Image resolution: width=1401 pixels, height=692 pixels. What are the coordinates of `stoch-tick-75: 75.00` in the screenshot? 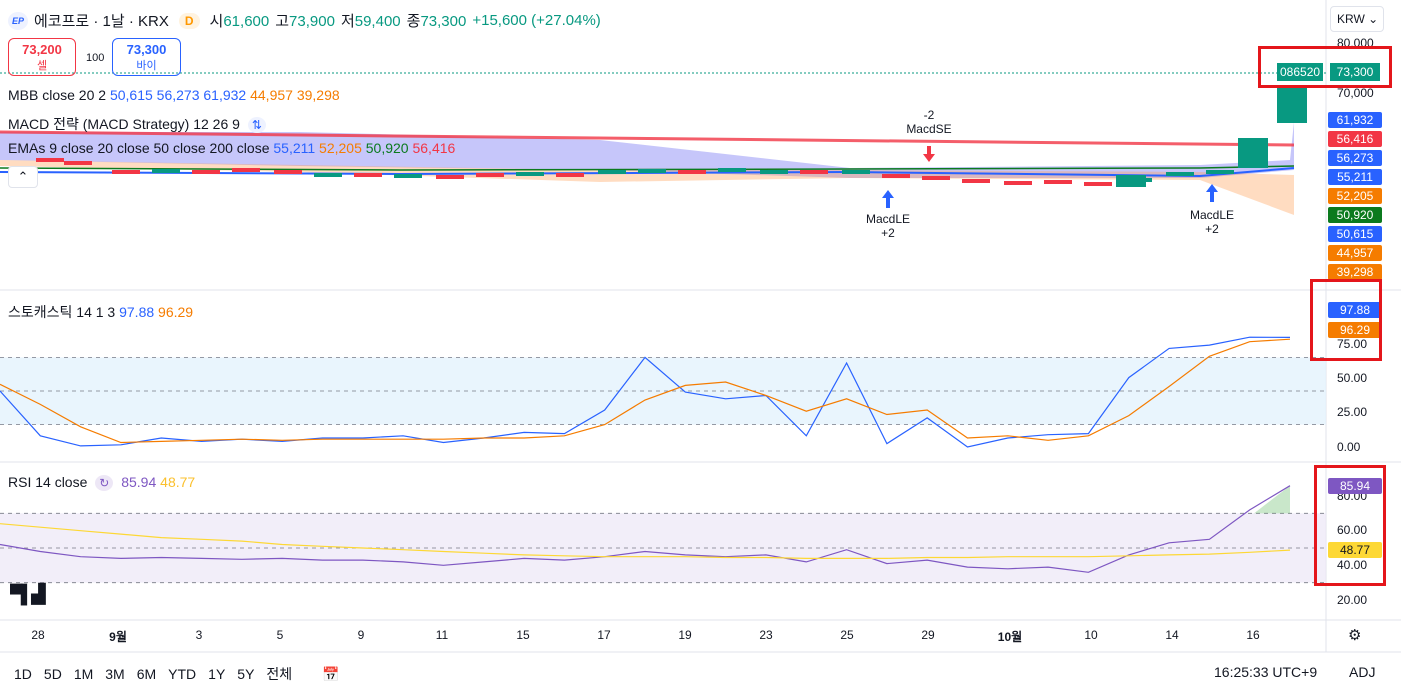 It's located at (1352, 344).